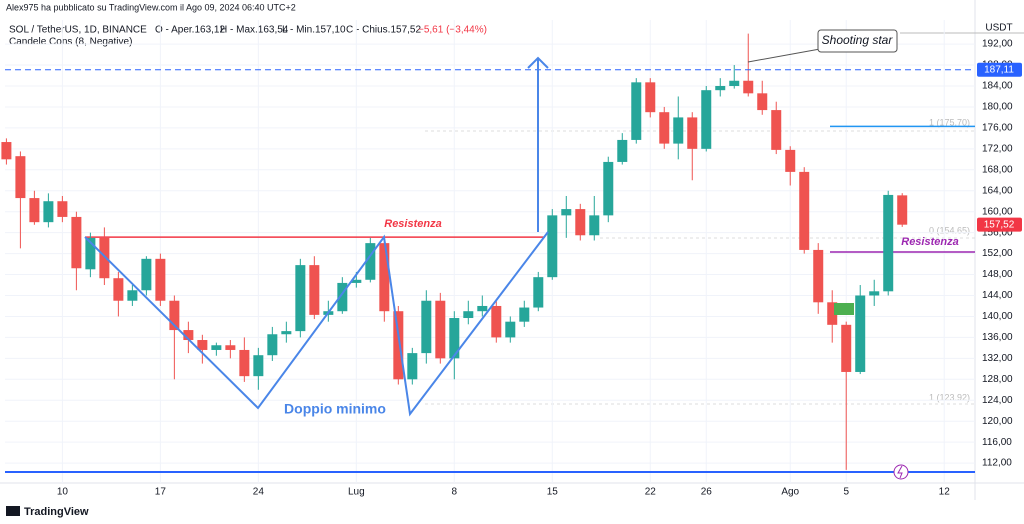 The width and height of the screenshot is (1024, 524). What do you see at coordinates (997, 86) in the screenshot?
I see `y-tick-label: 184,00` at bounding box center [997, 86].